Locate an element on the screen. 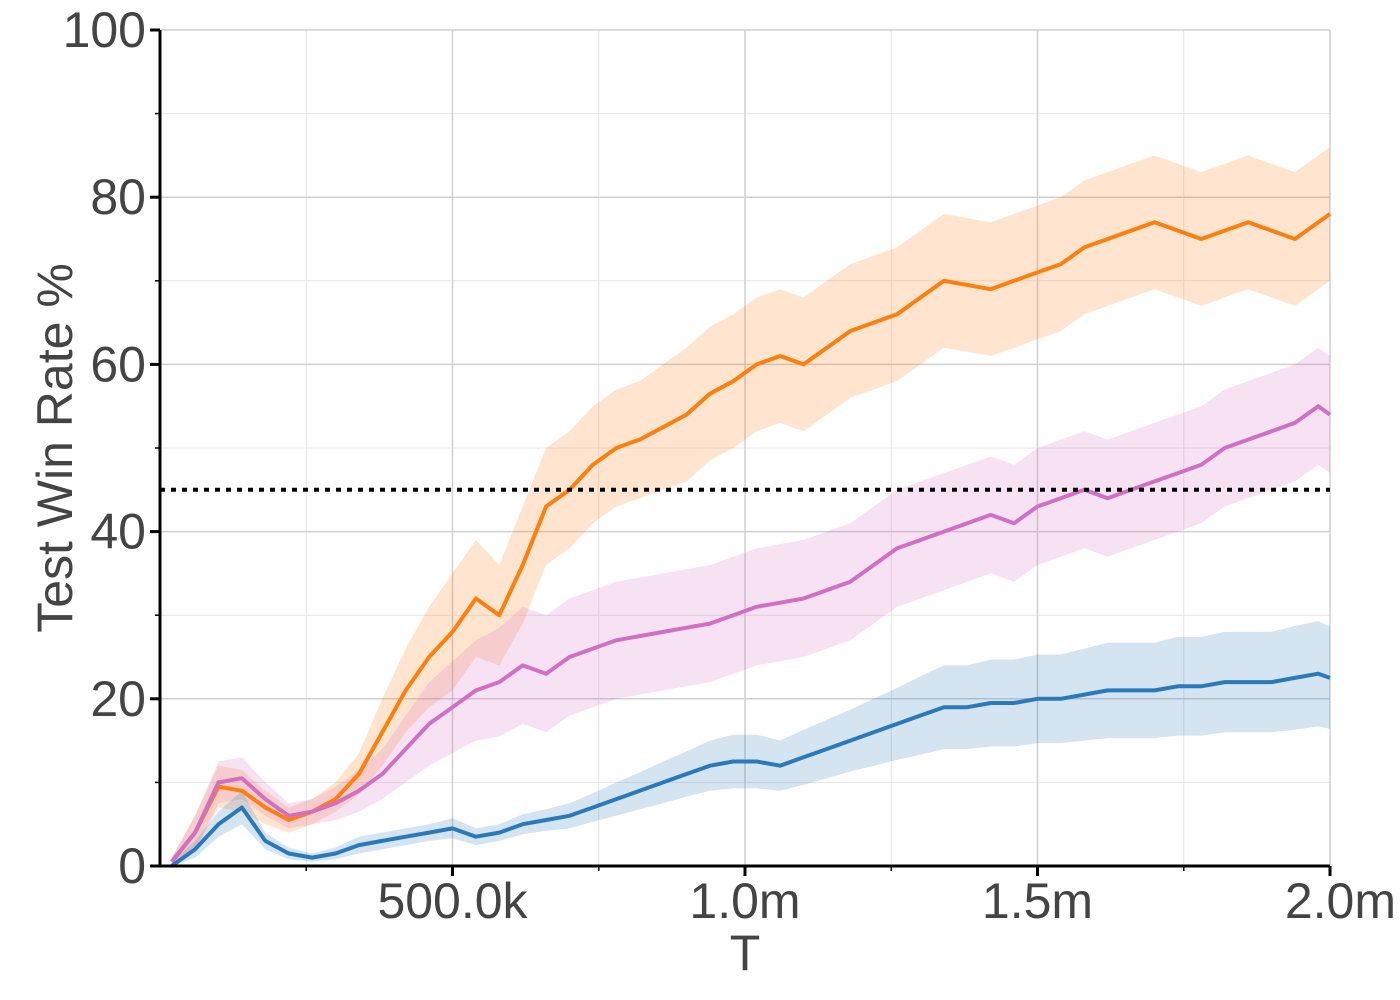 Image resolution: width=1400 pixels, height=1000 pixels. y-tick-label: 0 is located at coordinates (132, 866).